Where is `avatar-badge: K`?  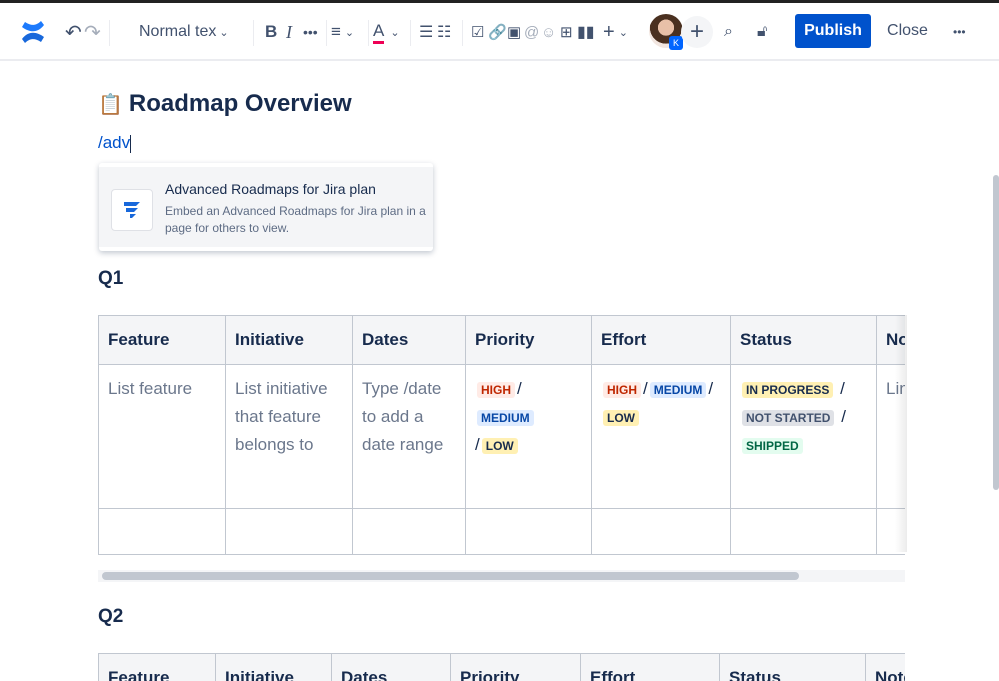 avatar-badge: K is located at coordinates (676, 43).